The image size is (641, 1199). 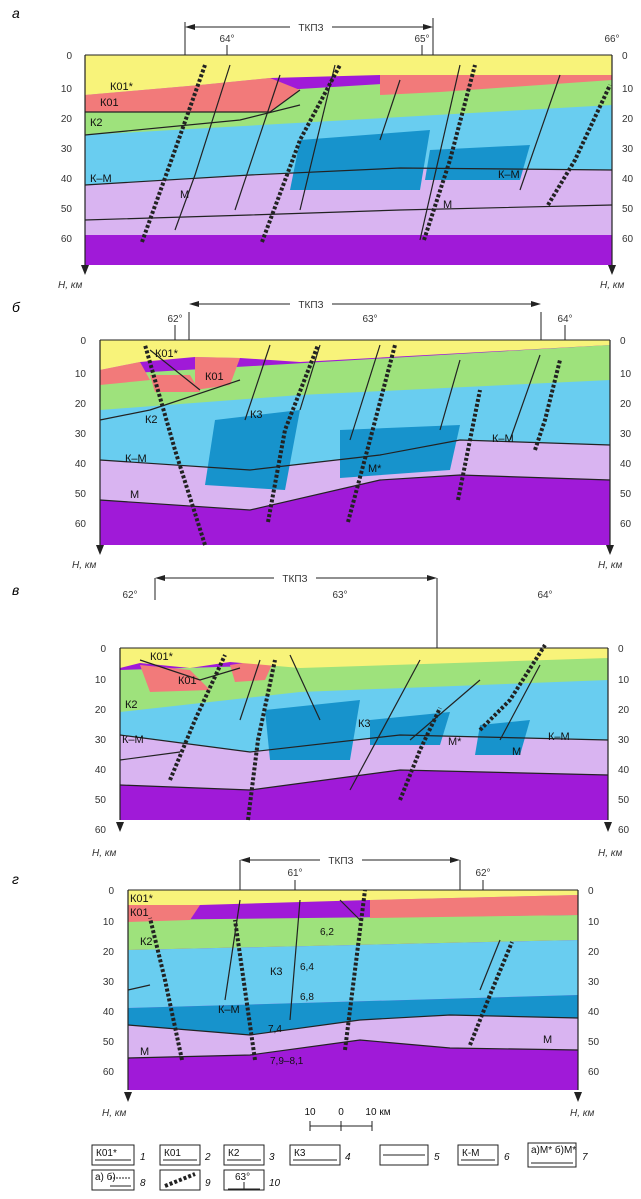 What do you see at coordinates (377, 1112) in the screenshot?
I see `scale-label: 10 км` at bounding box center [377, 1112].